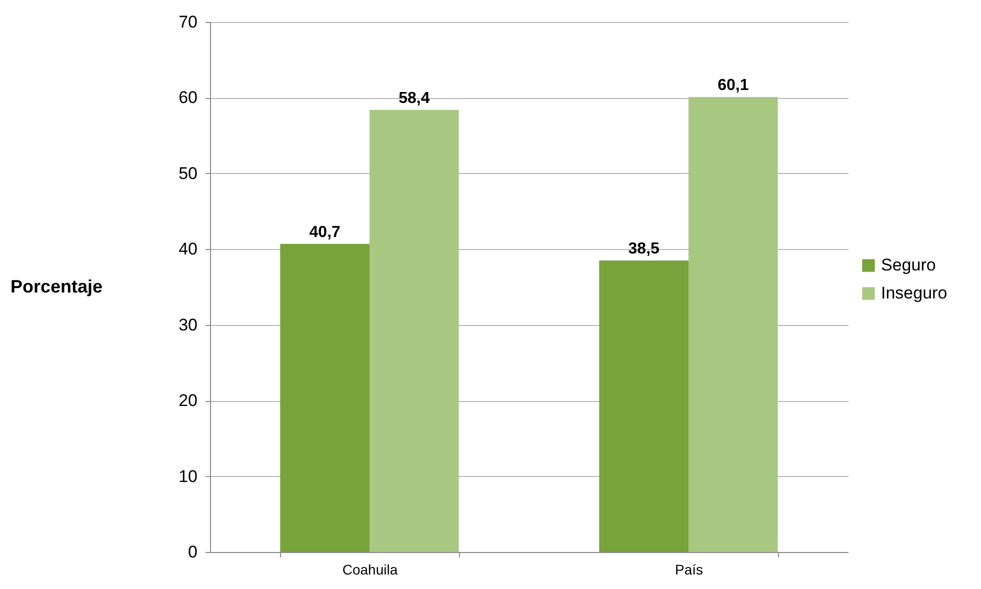  Describe the element at coordinates (733, 85) in the screenshot. I see `data-label: 60,1` at that location.